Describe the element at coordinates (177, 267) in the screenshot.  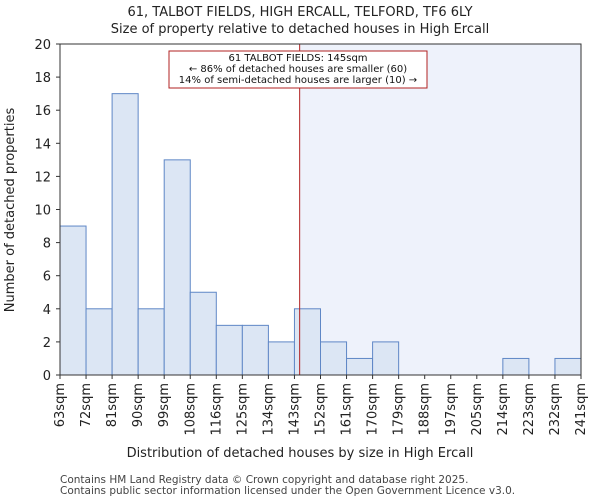
I see `bar-99sqm` at that location.